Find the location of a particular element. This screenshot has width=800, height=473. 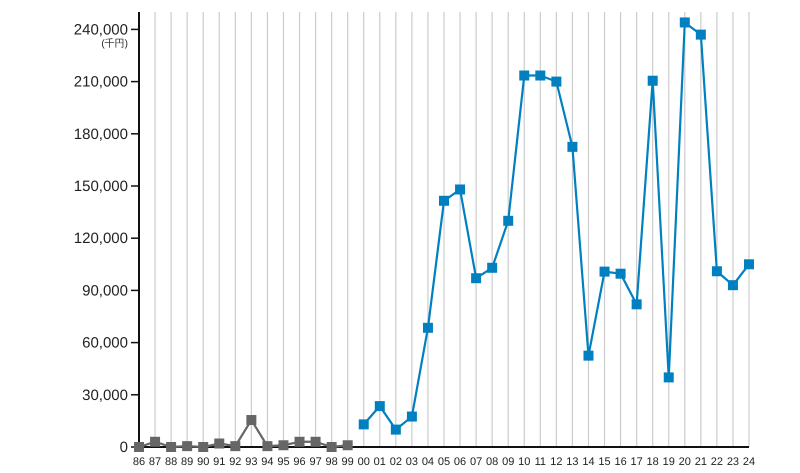

x-tick-label: 02 is located at coordinates (396, 462).